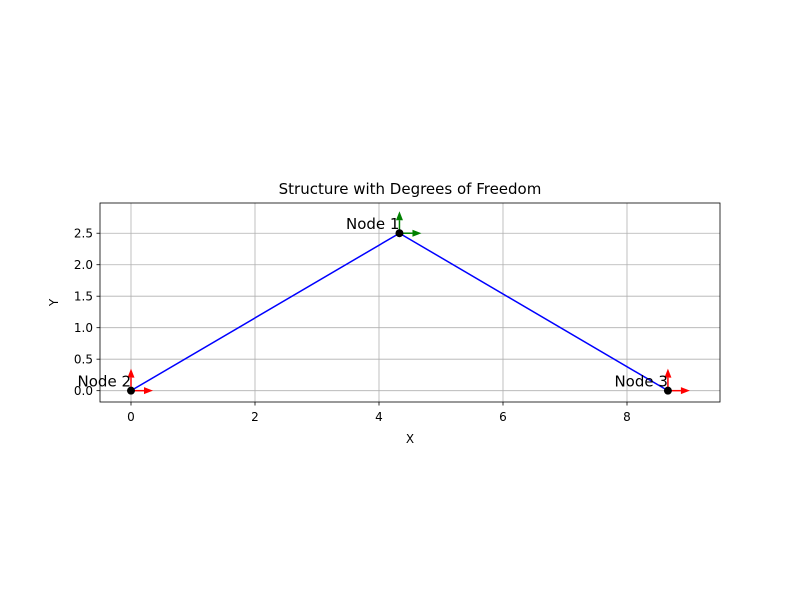 Image resolution: width=800 pixels, height=600 pixels. I want to click on chart-title: Structure with Degrees of Freedom, so click(410, 189).